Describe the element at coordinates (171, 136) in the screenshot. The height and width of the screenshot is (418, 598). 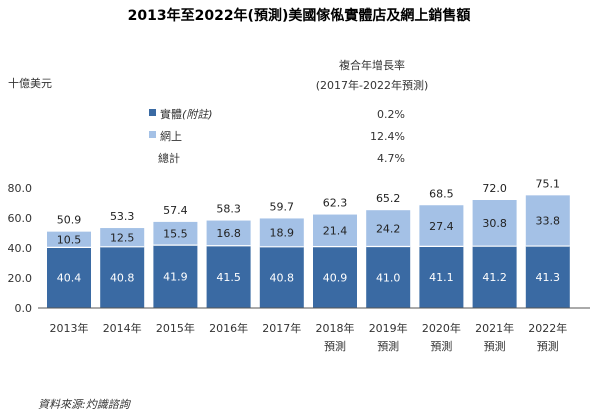
I see `legend-label-online: 網上` at that location.